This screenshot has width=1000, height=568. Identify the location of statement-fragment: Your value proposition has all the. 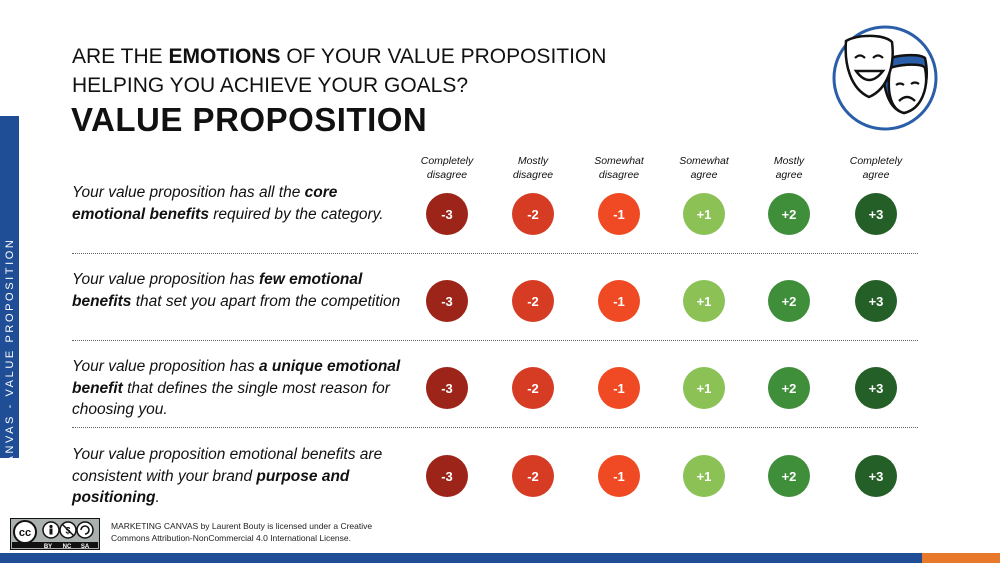
(188, 192).